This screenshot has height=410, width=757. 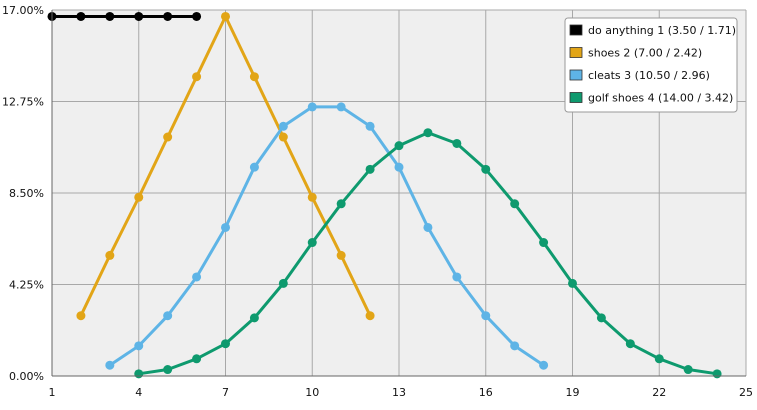 What do you see at coordinates (23, 10) in the screenshot?
I see `y-tick-label: 17.00%` at bounding box center [23, 10].